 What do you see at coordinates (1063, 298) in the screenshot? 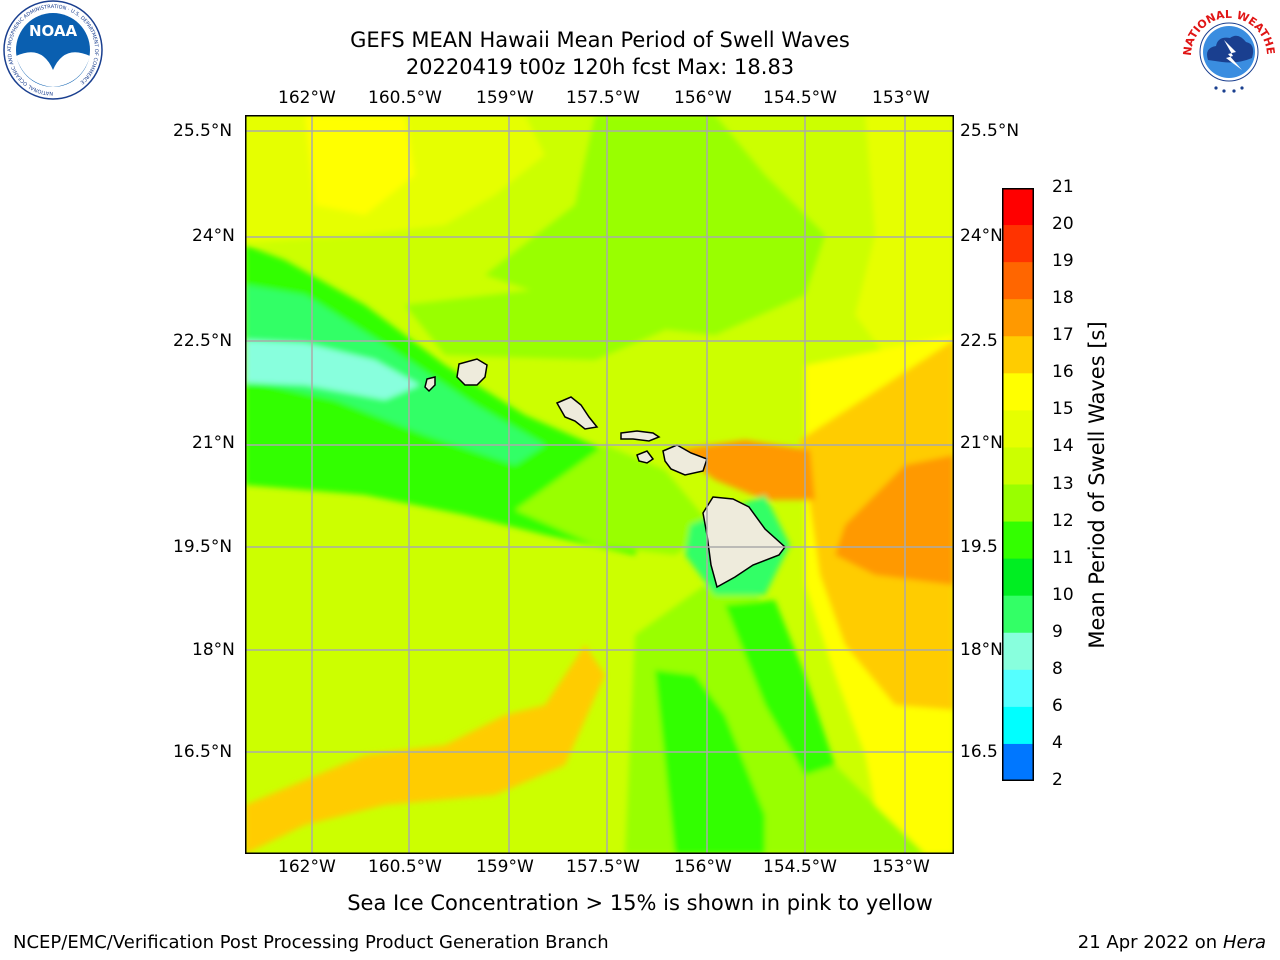
I see `colorbar-tick-label: 18` at bounding box center [1063, 298].